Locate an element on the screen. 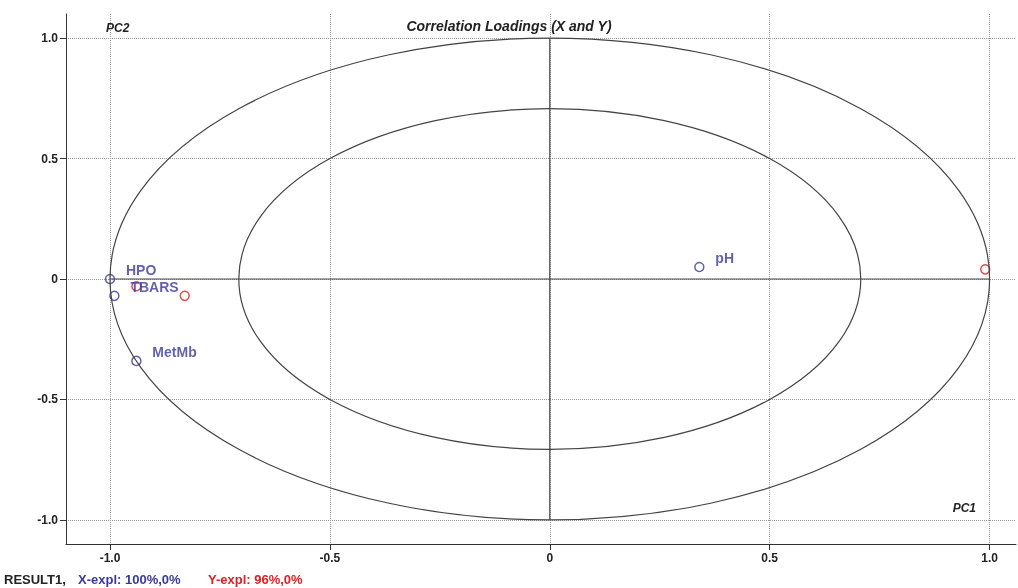 Image resolution: width=1018 pixels, height=588 pixels. x-tick-label: -1.0 is located at coordinates (110, 558).